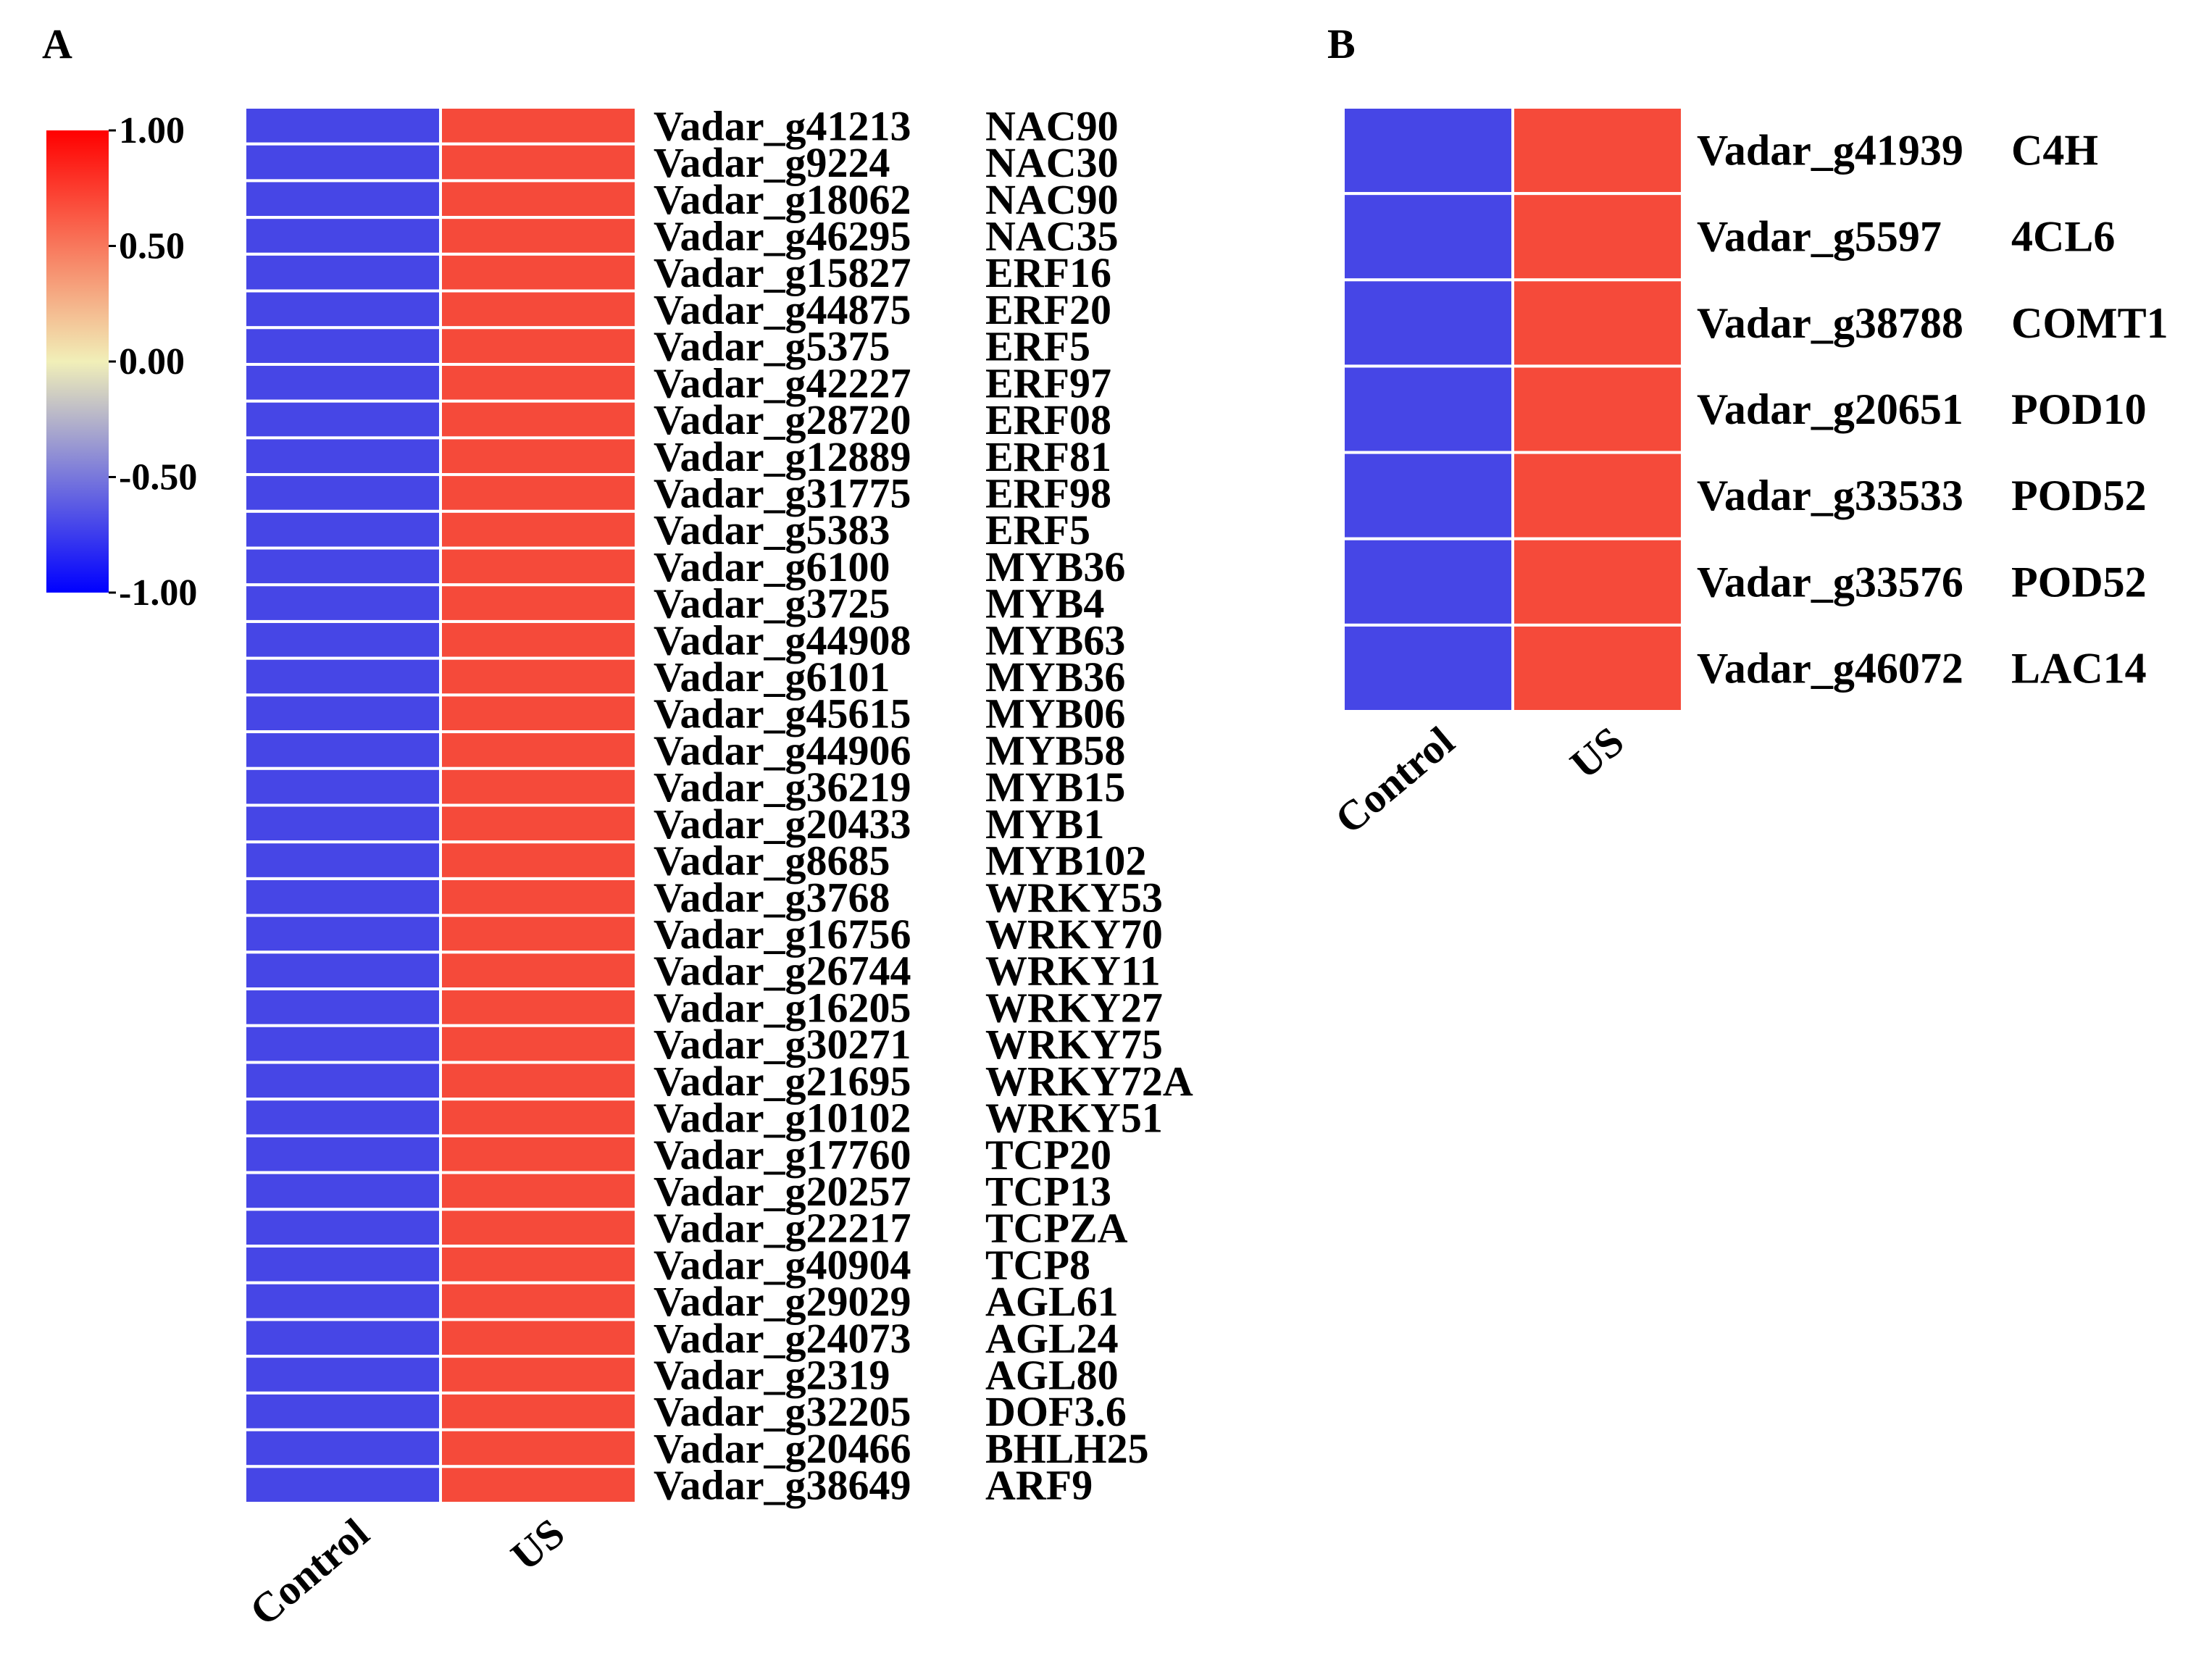 The width and height of the screenshot is (2196, 1680). I want to click on colorbar: 1.00 0.50 0.00 -0.50 -1.00, so click(122, 362).